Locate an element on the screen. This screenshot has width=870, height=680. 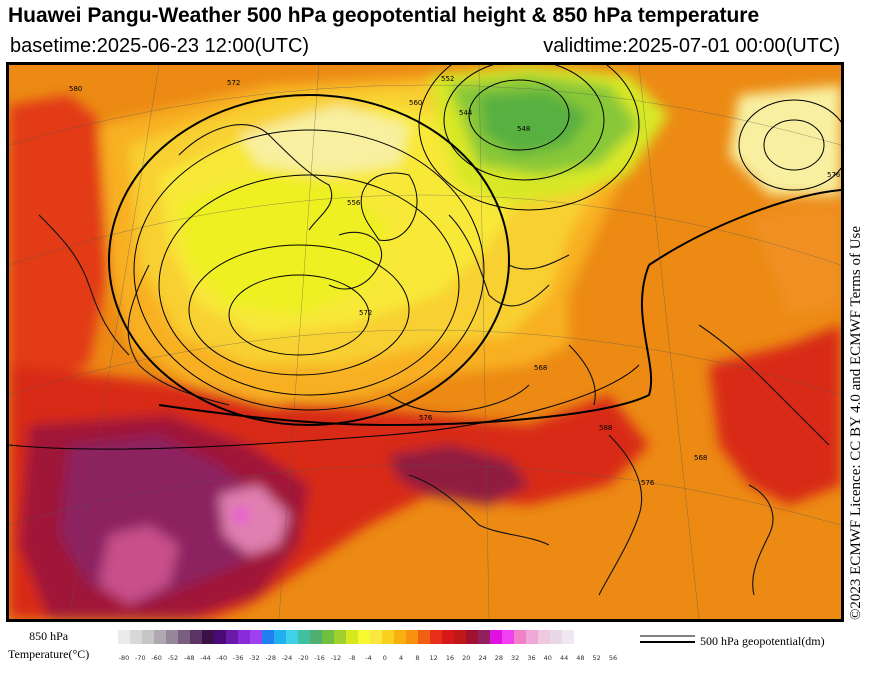
colorbar-tick-label: -24 is located at coordinates (287, 658).